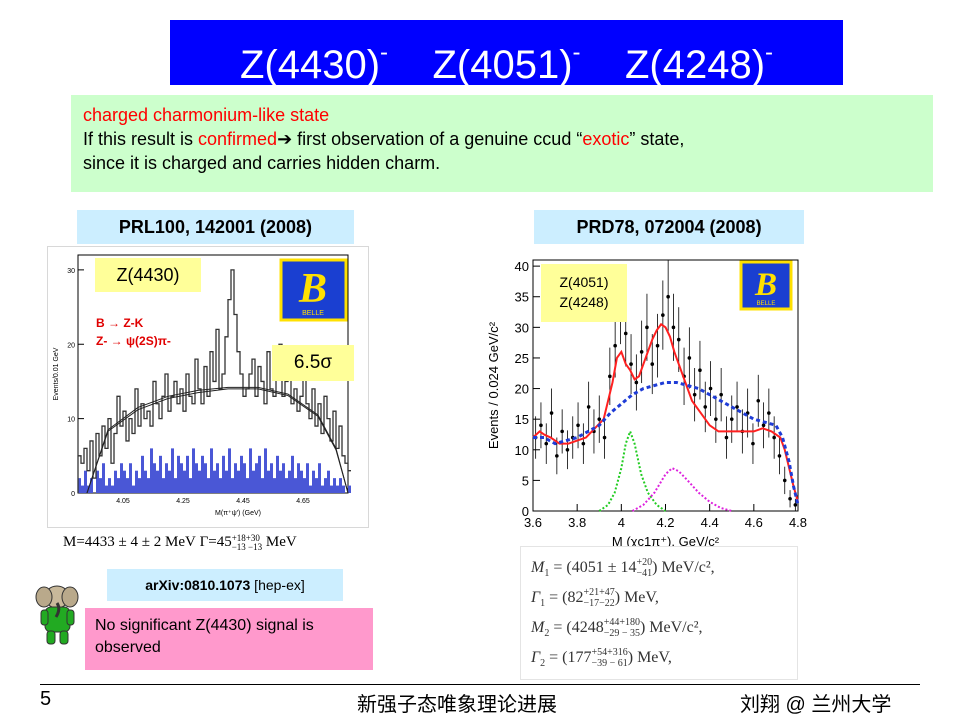 The image size is (960, 720). Describe the element at coordinates (533, 522) in the screenshot. I see `x-tick-label: 3.6` at that location.